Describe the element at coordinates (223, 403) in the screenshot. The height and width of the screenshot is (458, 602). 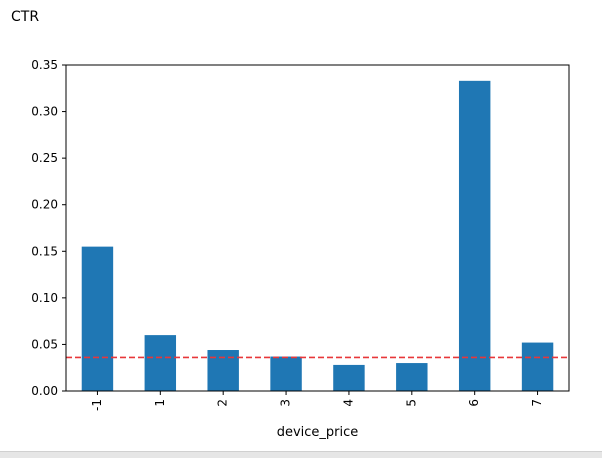
I see `x-tick-label: 2` at that location.